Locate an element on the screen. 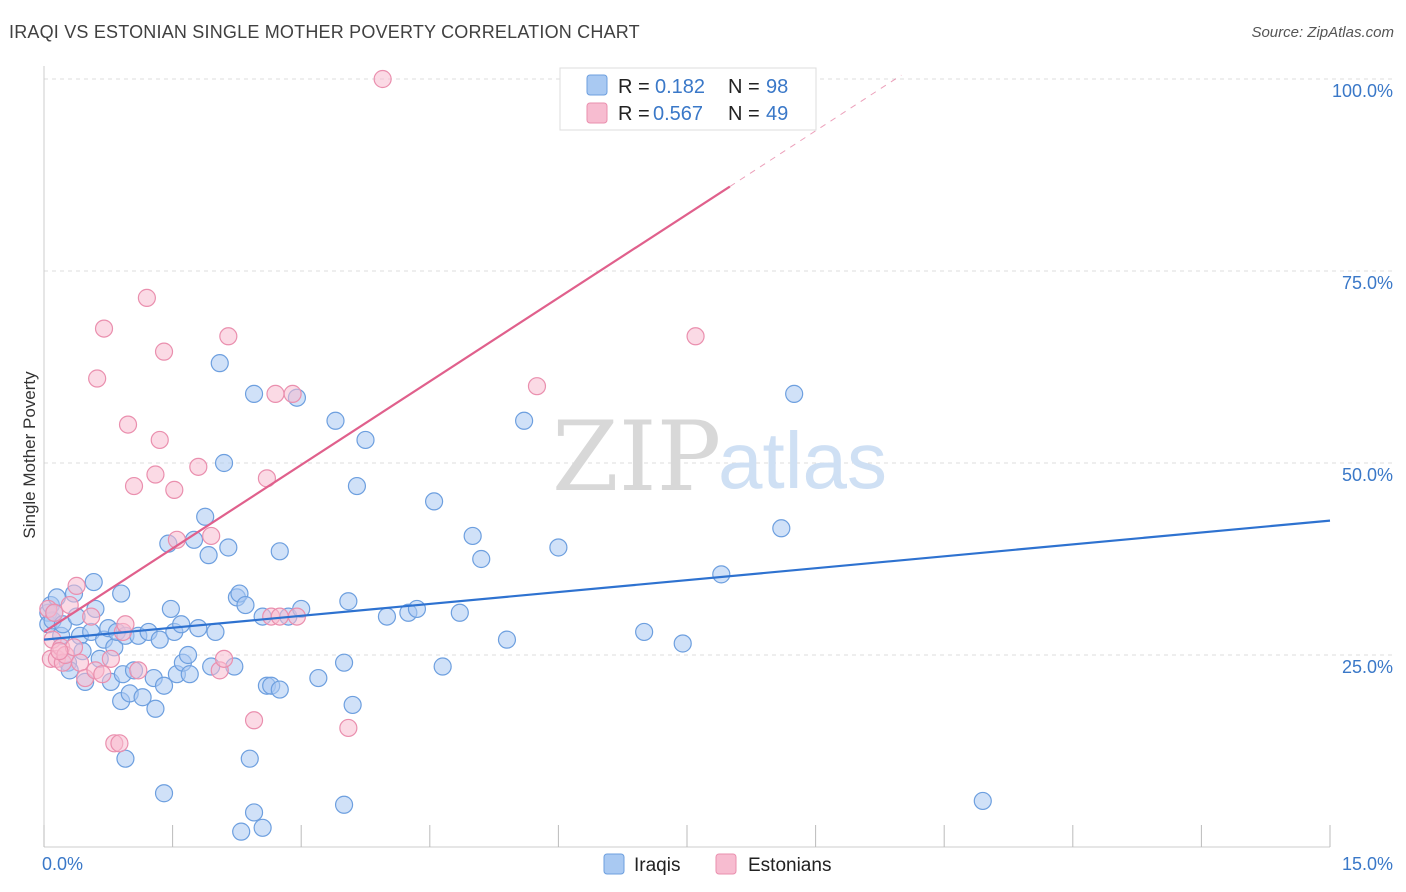  watermark: ZIP atlas is located at coordinates (719, 457).